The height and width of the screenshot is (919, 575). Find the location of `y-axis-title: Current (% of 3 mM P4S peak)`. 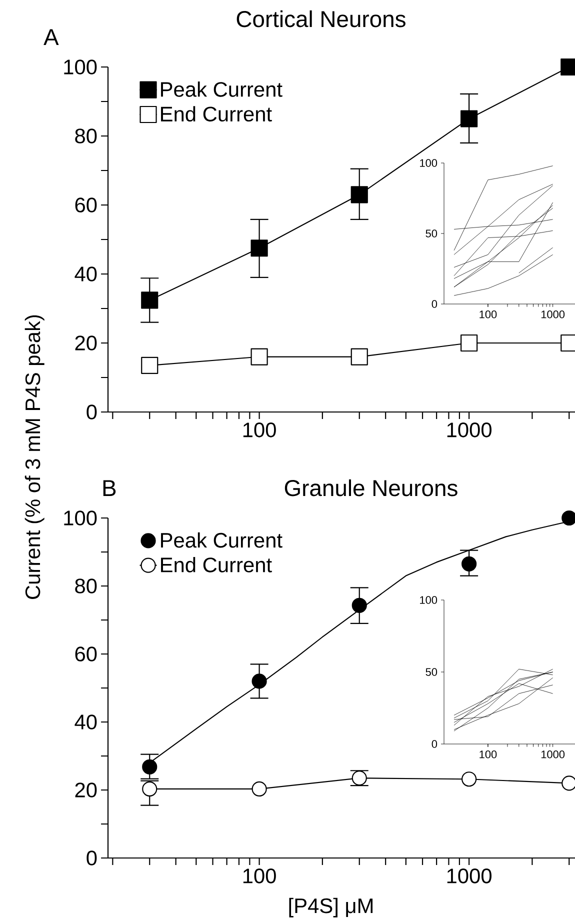

y-axis-title: Current (% of 3 mM P4S peak) is located at coordinates (34, 457).